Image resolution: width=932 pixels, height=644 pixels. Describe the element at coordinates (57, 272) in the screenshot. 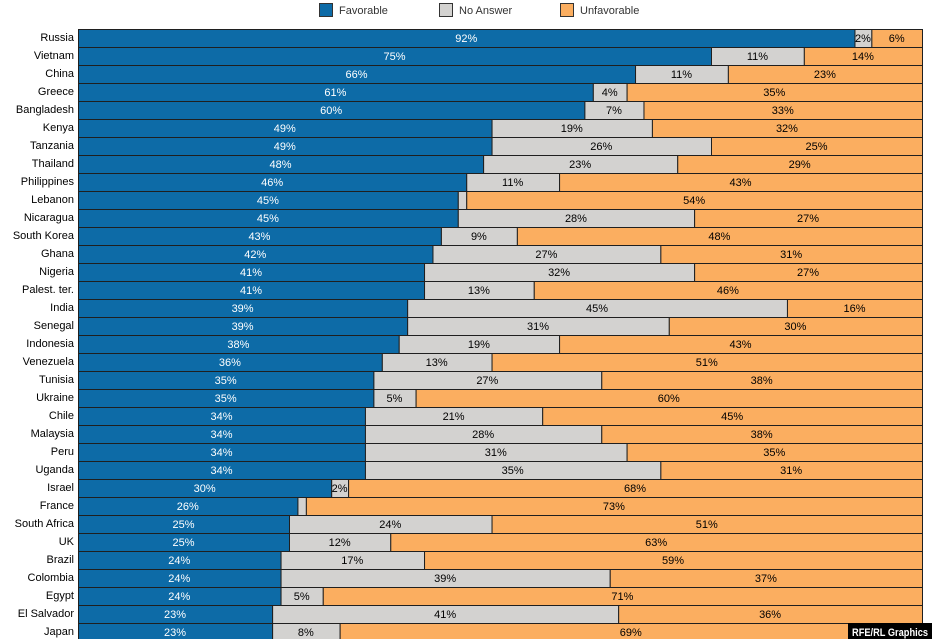

I see `svg-text: Nigeria` at that location.